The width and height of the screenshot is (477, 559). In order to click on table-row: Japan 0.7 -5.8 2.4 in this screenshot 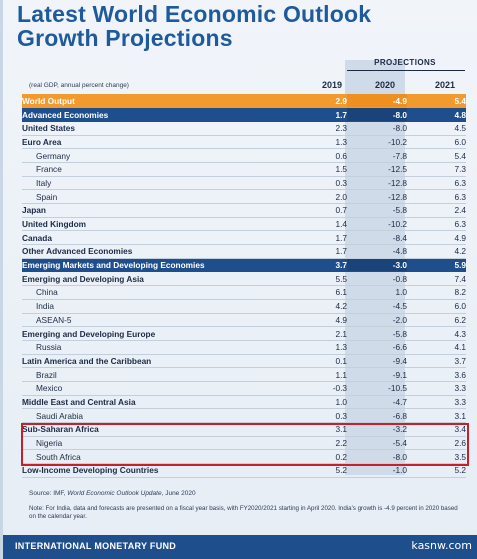, I will do `click(244, 210)`.